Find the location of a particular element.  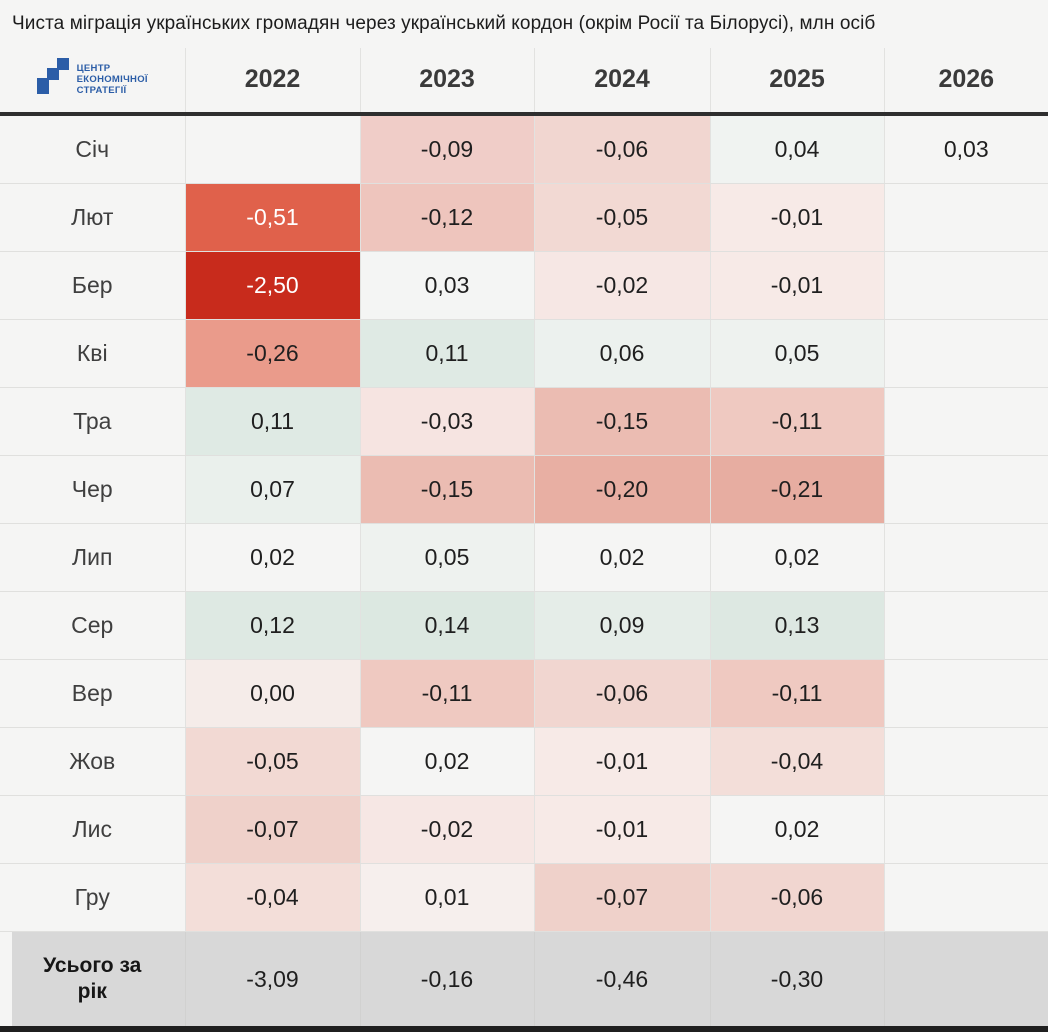

value-cell-2025-Лис: 0,02 is located at coordinates (797, 829).